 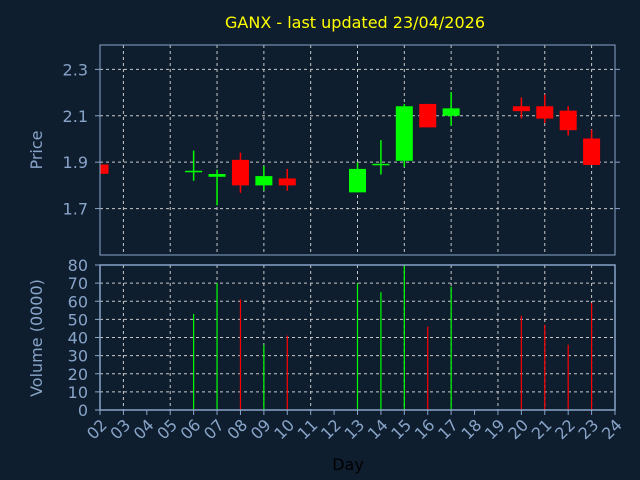 I want to click on volume-tick-label: 80, so click(x=78, y=265).